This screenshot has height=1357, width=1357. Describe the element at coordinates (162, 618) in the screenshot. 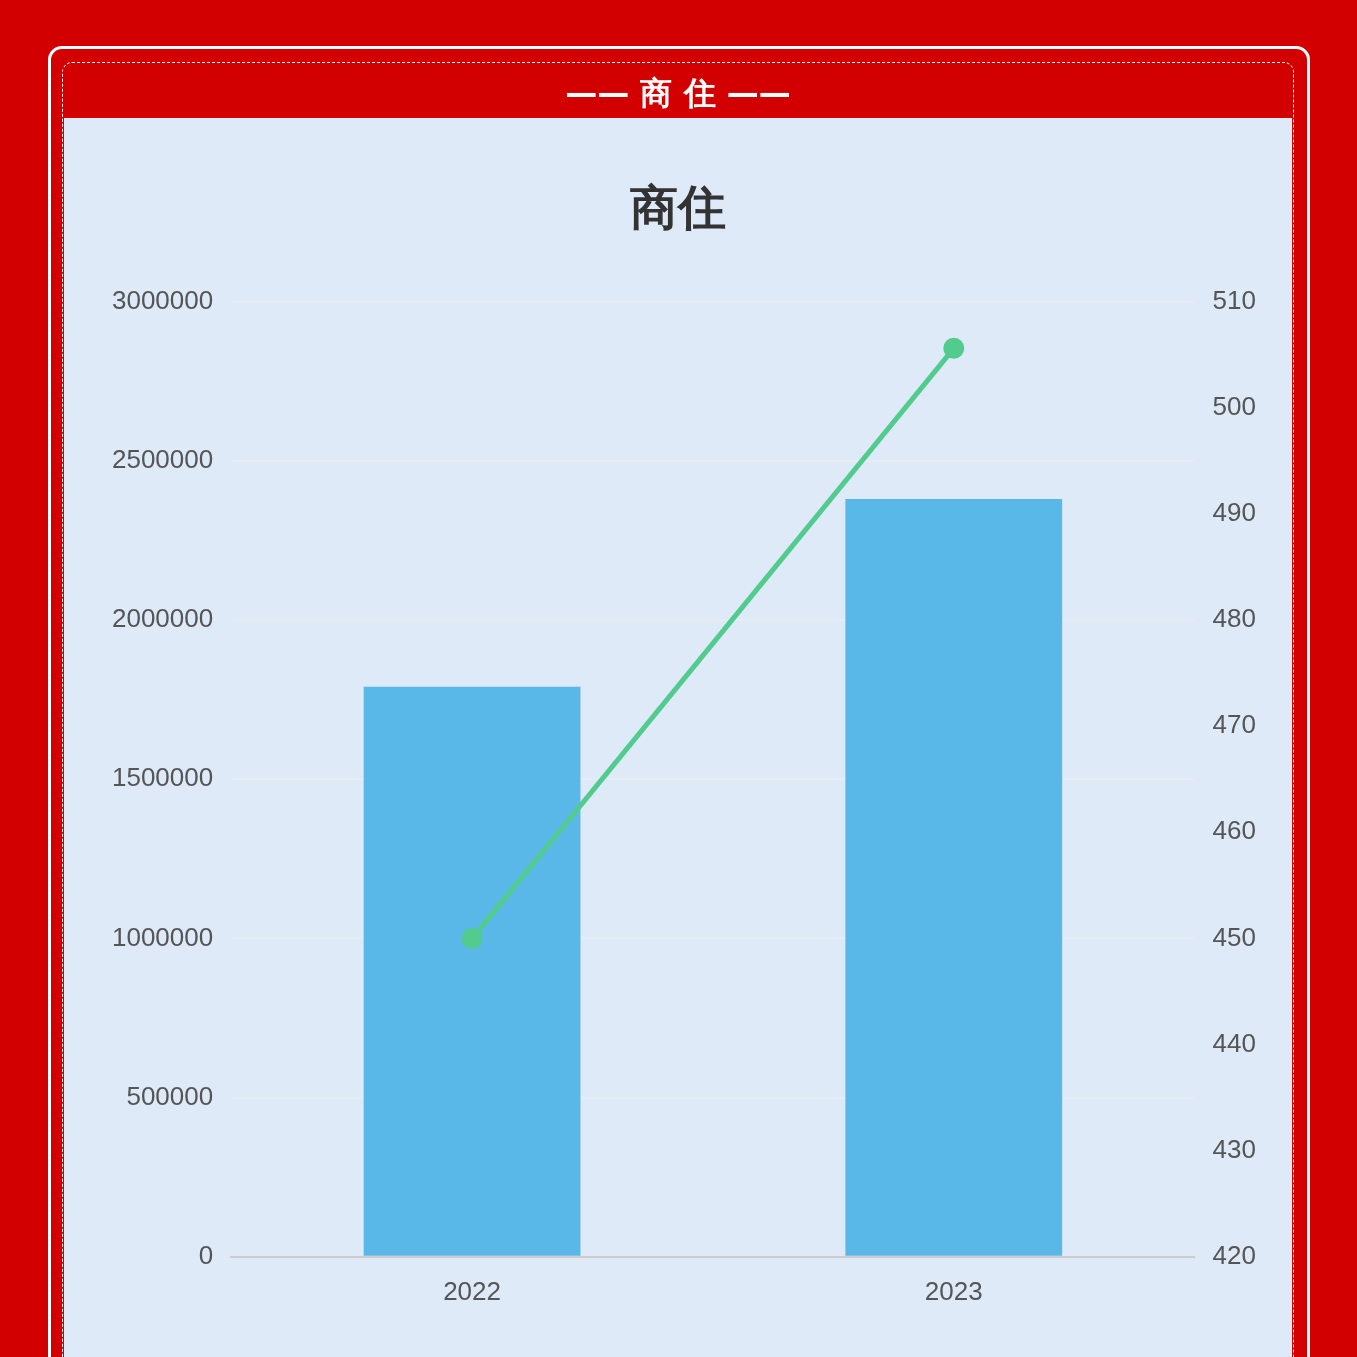

I see `y-tick-label: 2000000` at that location.